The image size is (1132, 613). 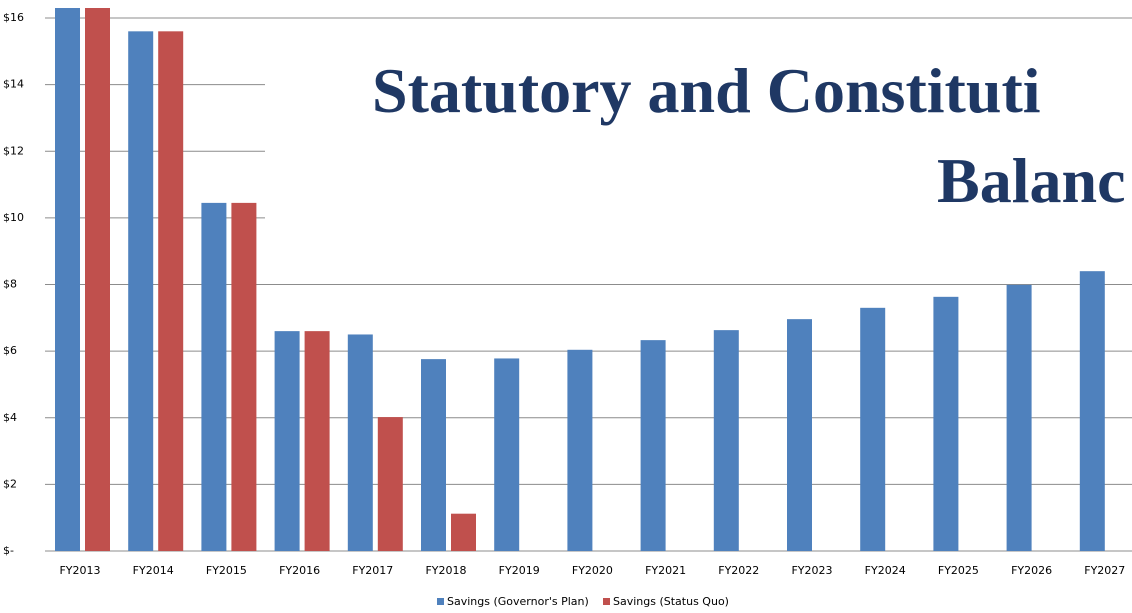 I want to click on x-tick-label: FY2018, so click(x=445, y=570).